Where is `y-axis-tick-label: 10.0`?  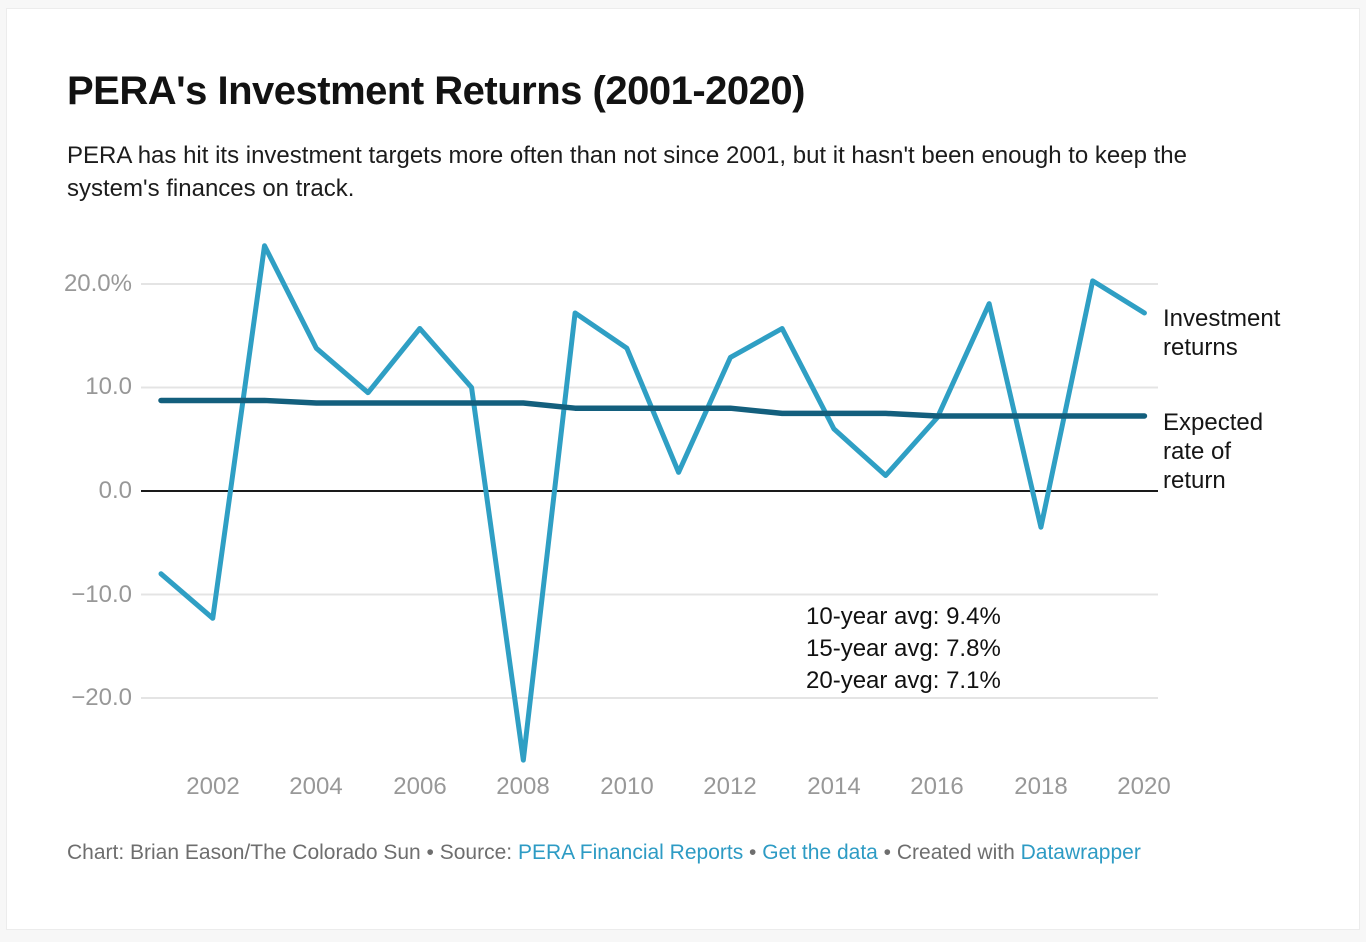
y-axis-tick-label: 10.0 is located at coordinates (108, 386).